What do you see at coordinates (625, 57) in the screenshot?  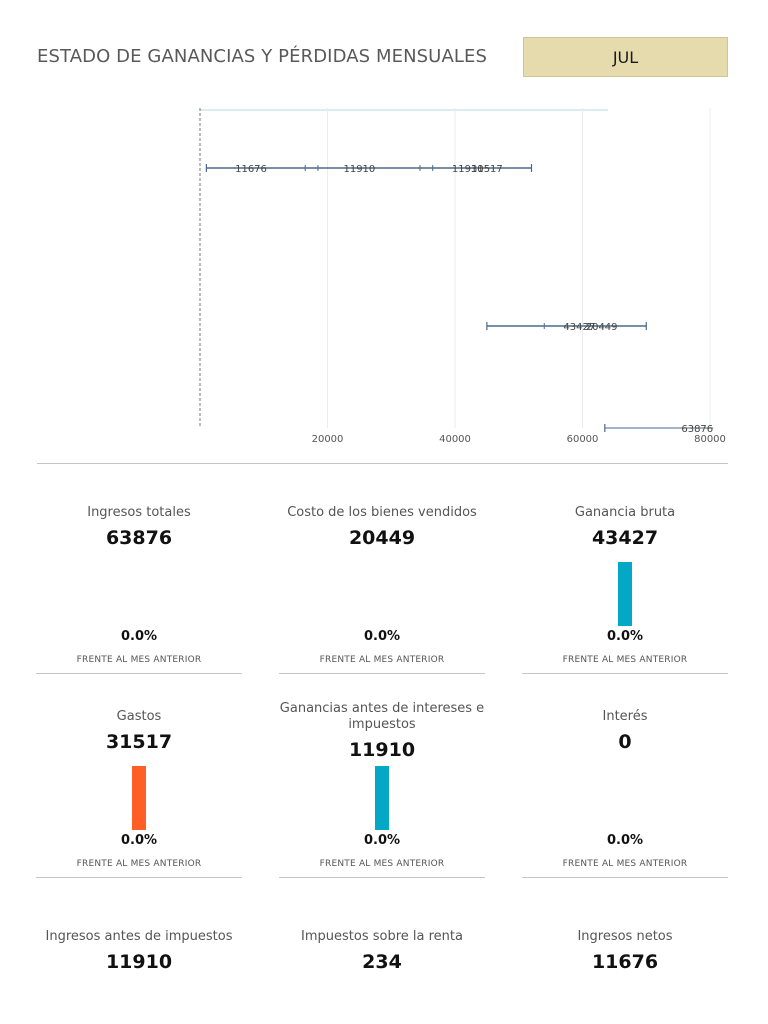 I see `month-selector: JUL` at bounding box center [625, 57].